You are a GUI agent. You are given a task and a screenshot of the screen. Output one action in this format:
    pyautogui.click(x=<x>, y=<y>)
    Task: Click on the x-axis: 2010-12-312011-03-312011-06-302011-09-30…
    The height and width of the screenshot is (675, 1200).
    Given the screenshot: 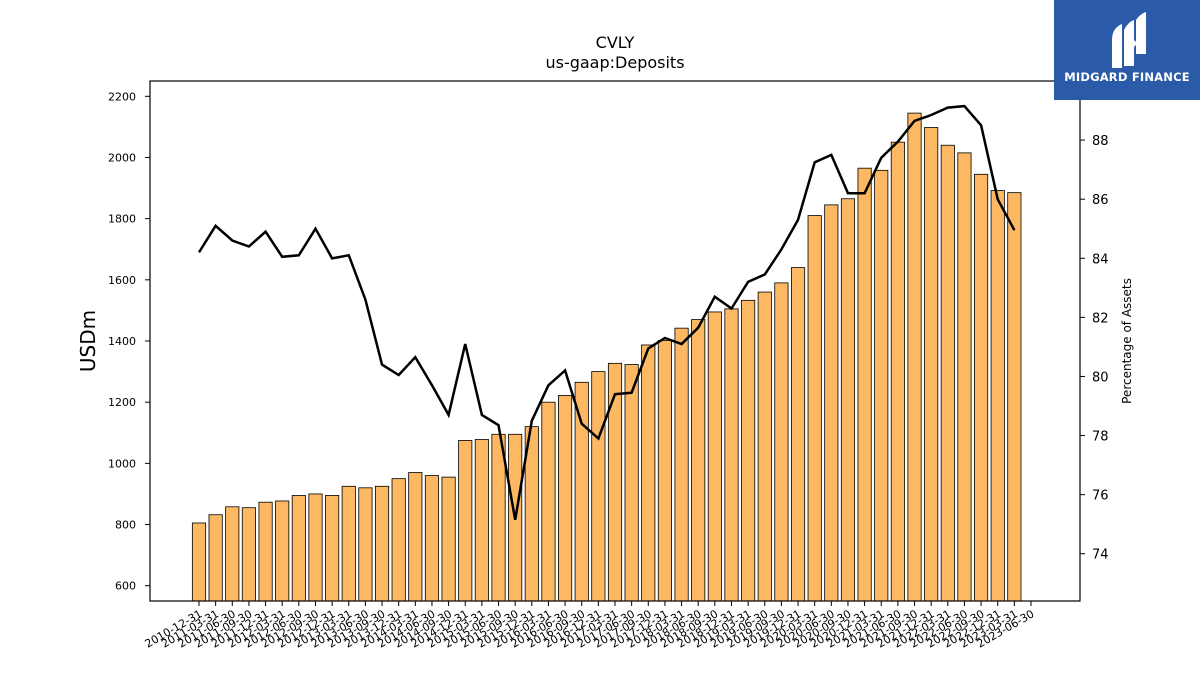 What is the action you would take?
    pyautogui.click(x=590, y=626)
    